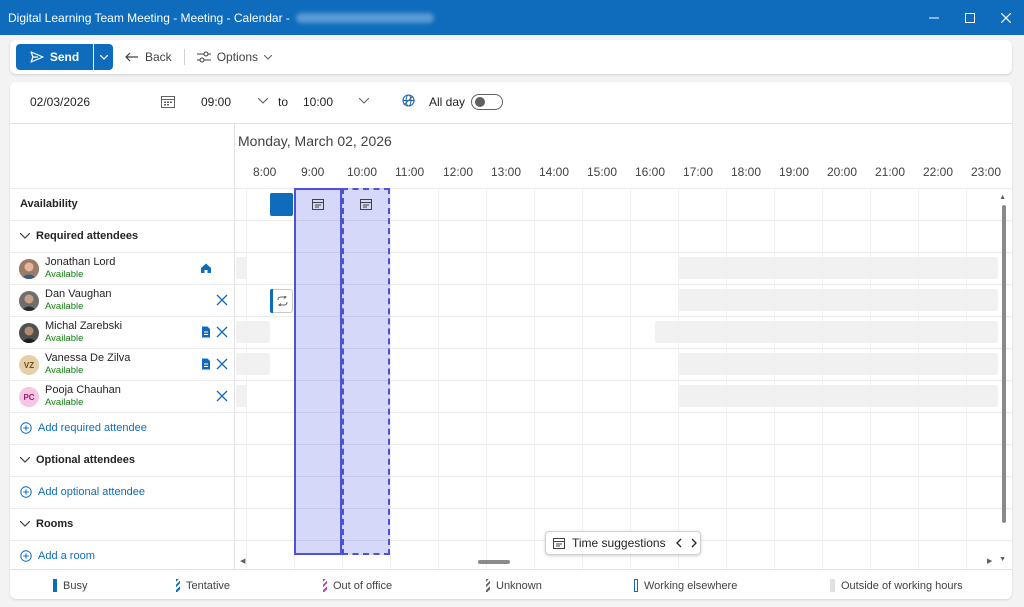  I want to click on required-attendees-header: Required attendees, so click(511, 236).